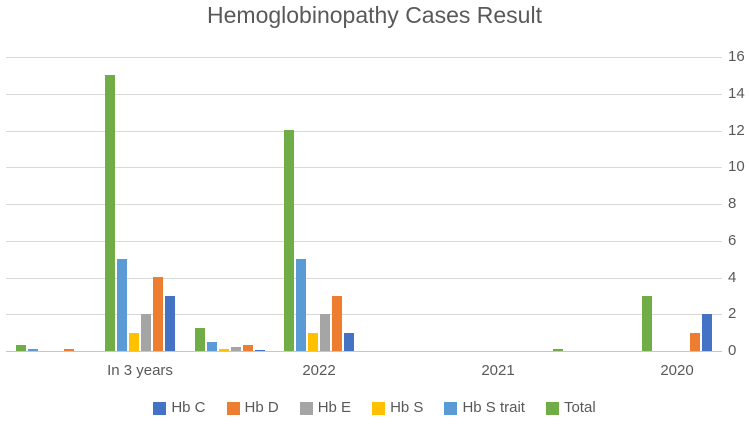 This screenshot has height=429, width=749. Describe the element at coordinates (579, 407) in the screenshot. I see `legend-label: Total` at that location.